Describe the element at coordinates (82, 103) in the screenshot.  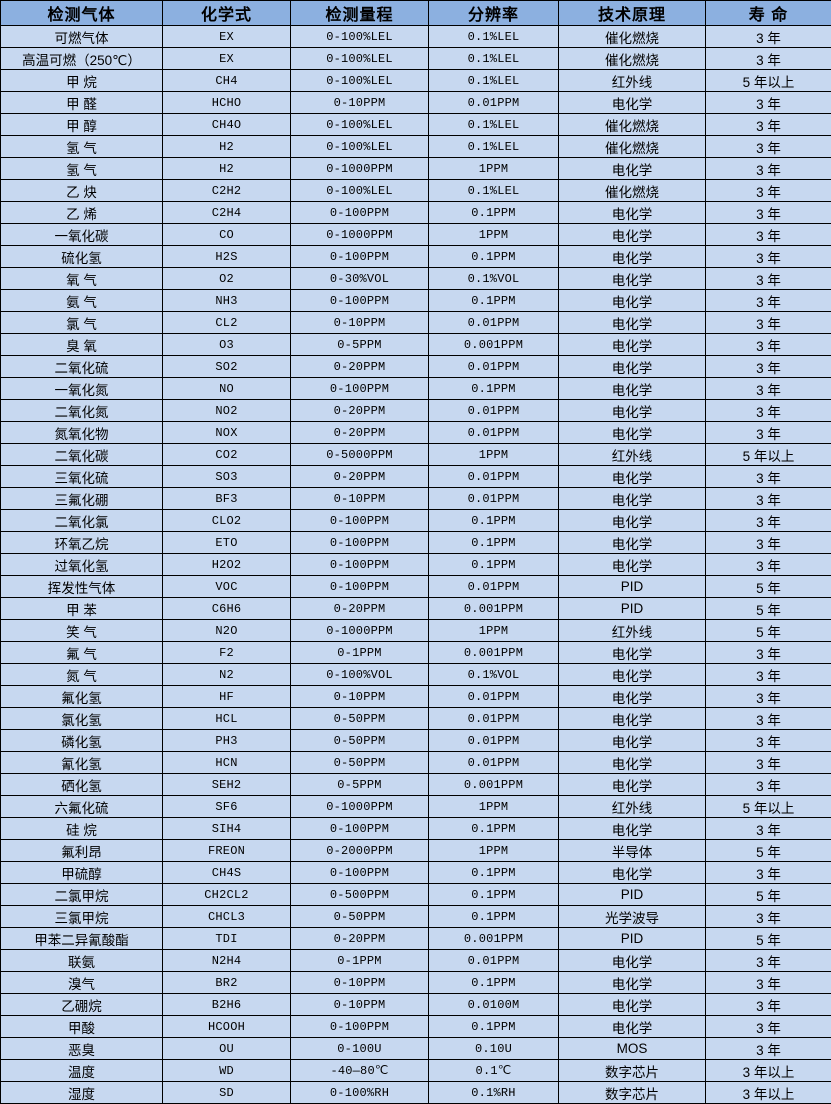
I see `cell-name: 甲 醛` at that location.